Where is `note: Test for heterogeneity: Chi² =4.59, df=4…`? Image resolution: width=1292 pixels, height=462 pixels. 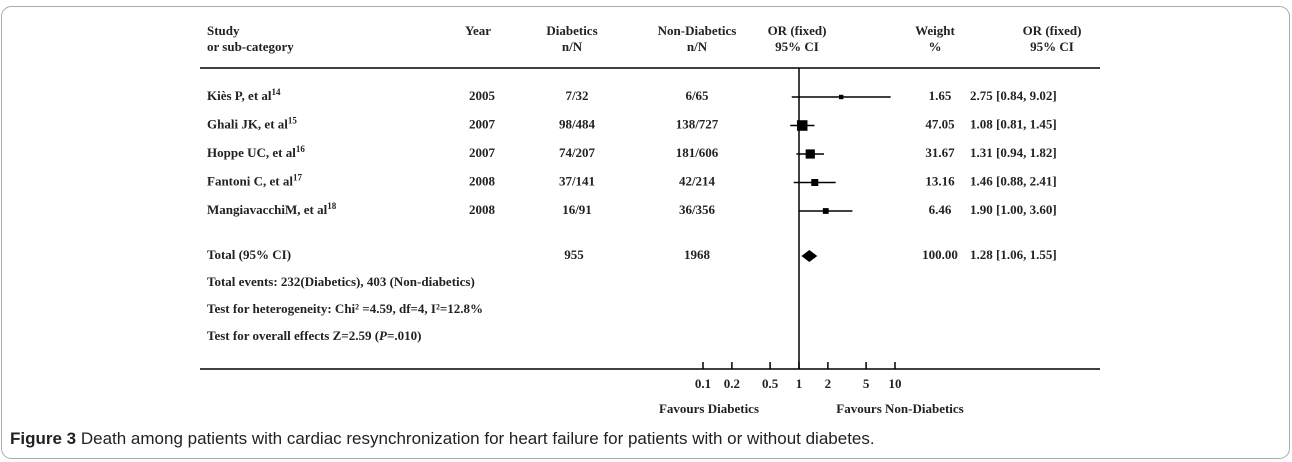 note: Test for heterogeneity: Chi² =4.59, df=4… is located at coordinates (345, 308).